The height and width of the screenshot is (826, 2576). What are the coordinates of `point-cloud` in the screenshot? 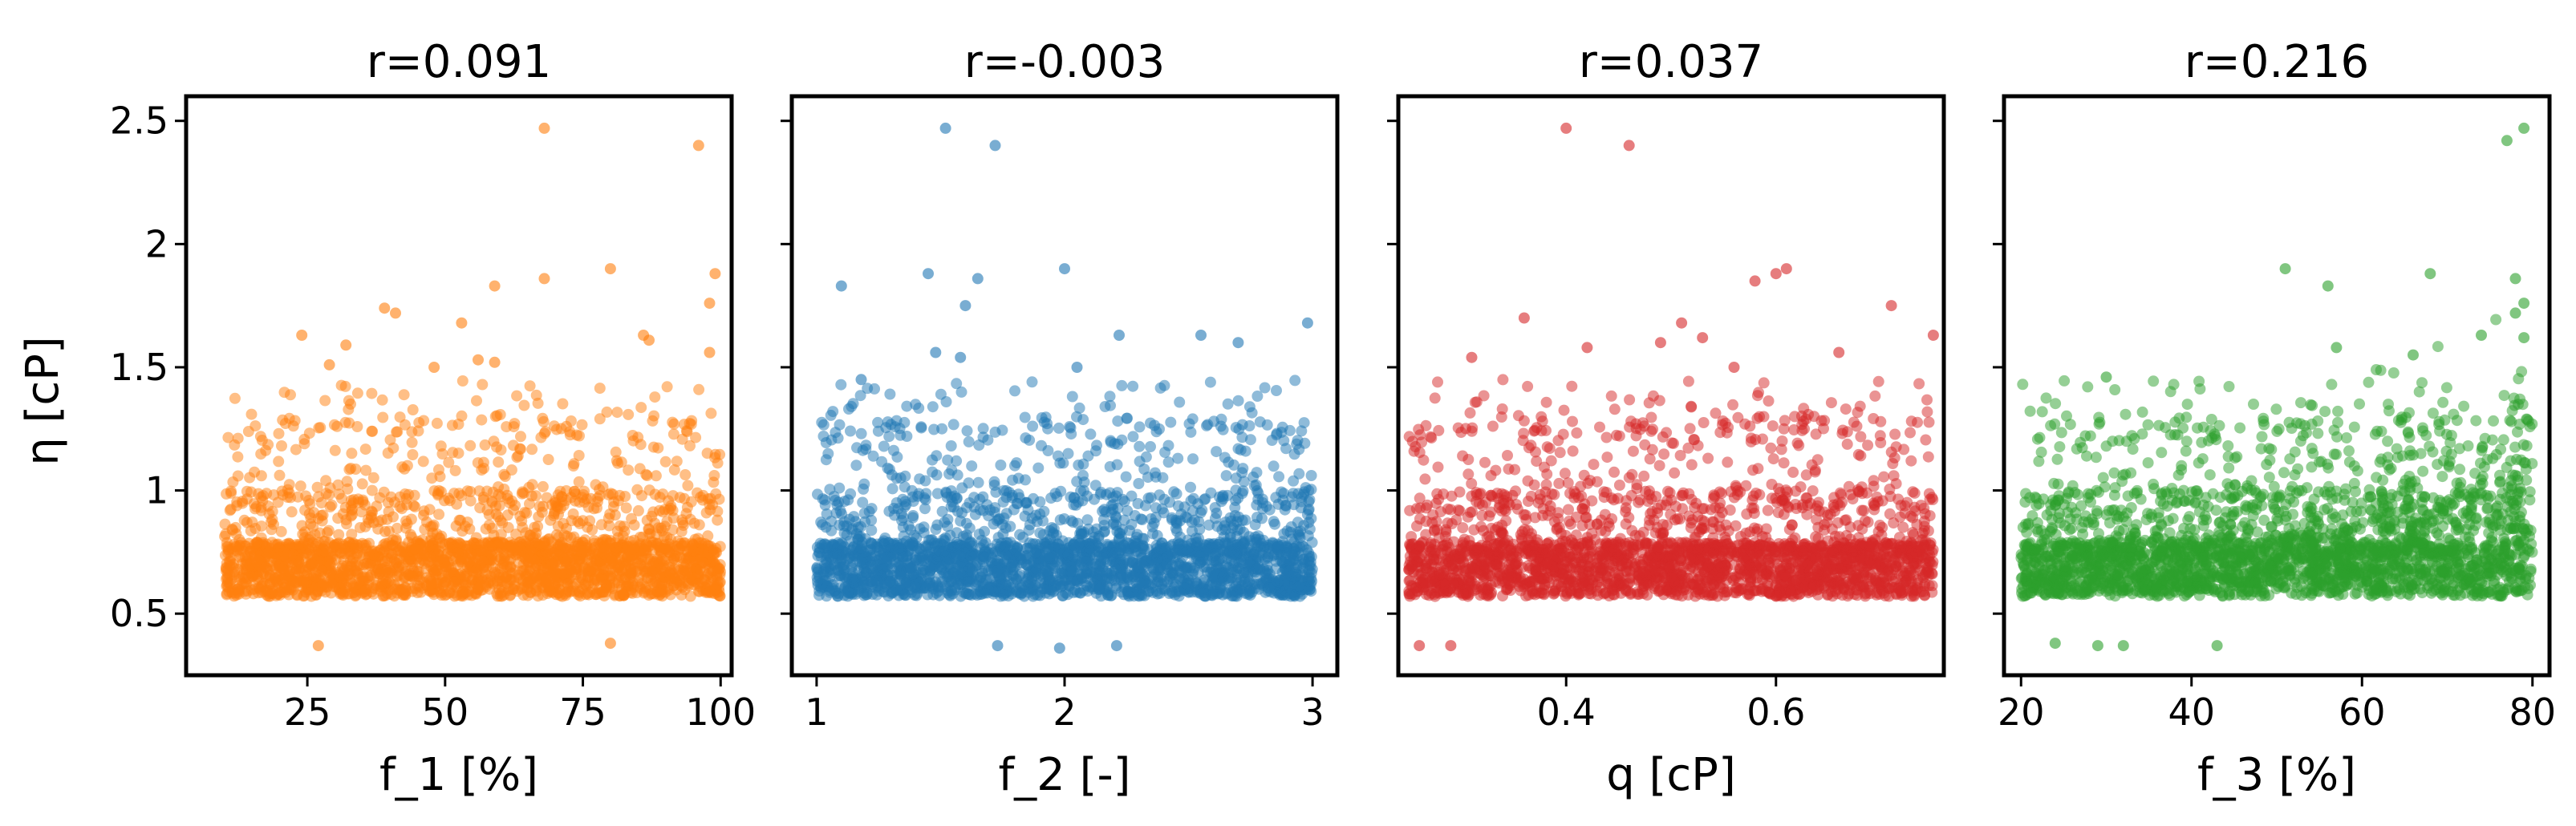 It's located at (1064, 388).